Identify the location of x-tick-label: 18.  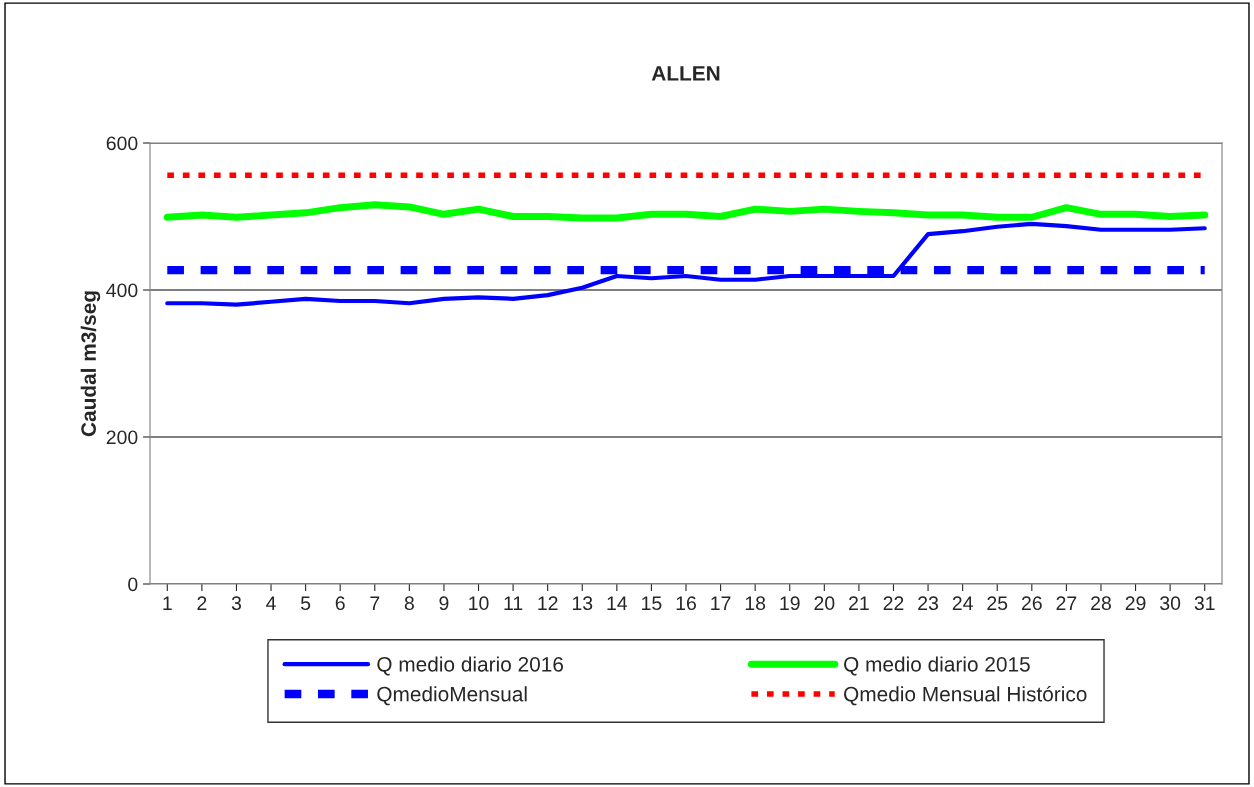
(755, 603).